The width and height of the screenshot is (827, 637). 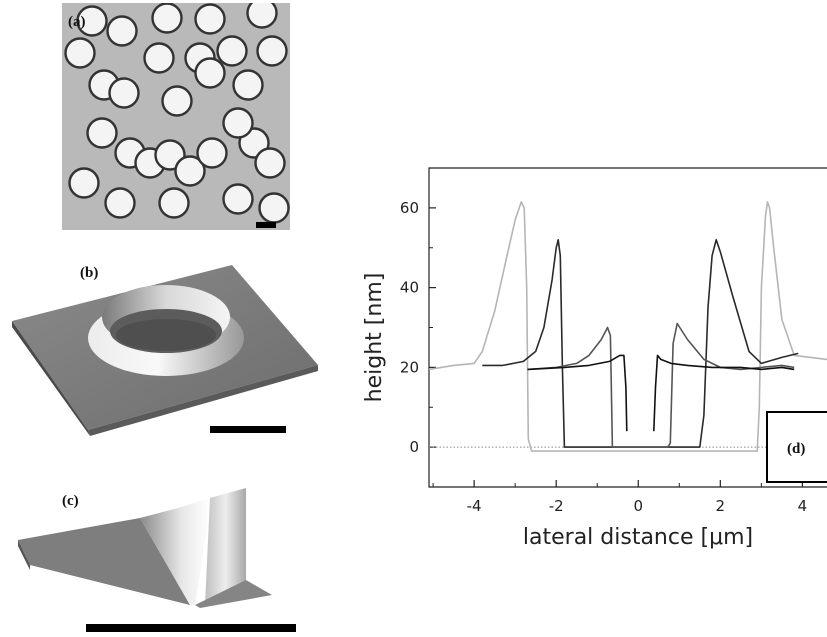 I want to click on x-tick-label: 4, so click(x=803, y=506).